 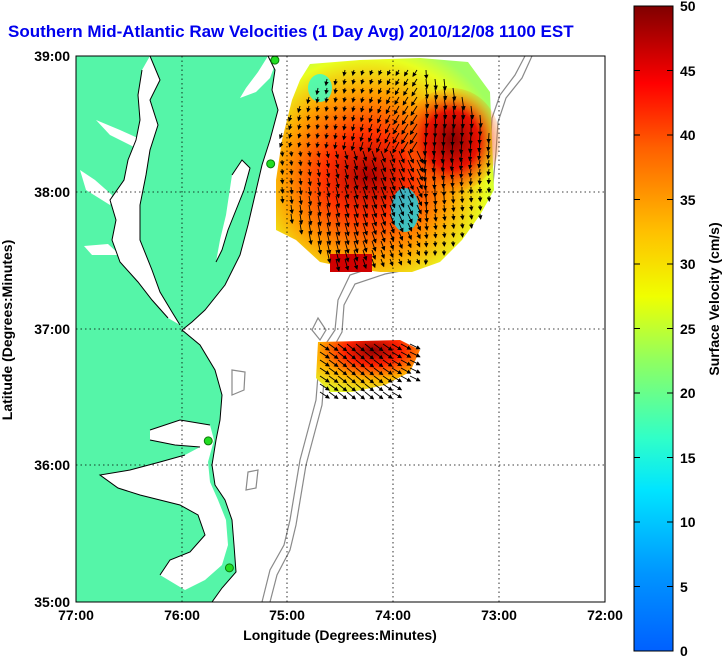 What do you see at coordinates (287, 615) in the screenshot?
I see `x-tick-label: 75:00` at bounding box center [287, 615].